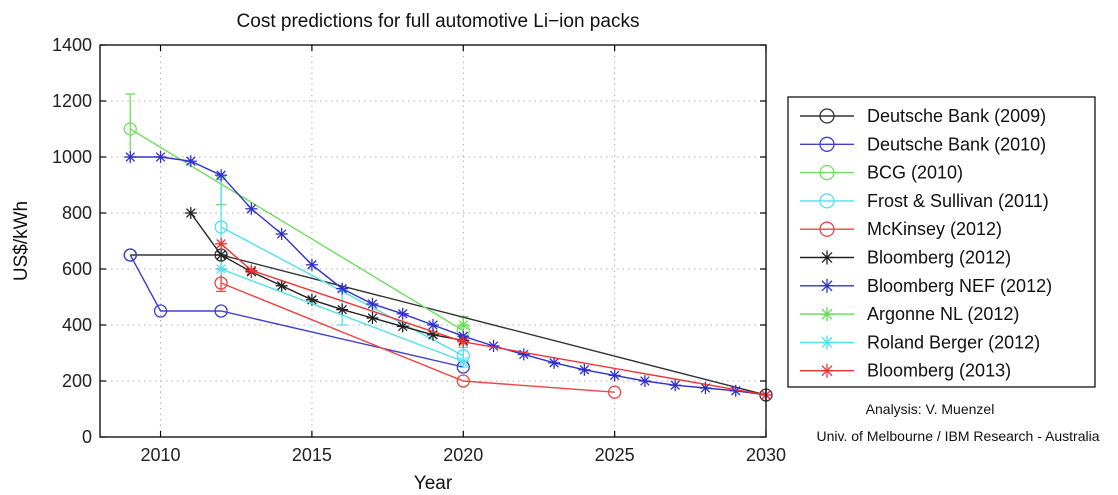 This screenshot has width=1118, height=495. What do you see at coordinates (72, 101) in the screenshot?
I see `y-tick-label: 1200` at bounding box center [72, 101].